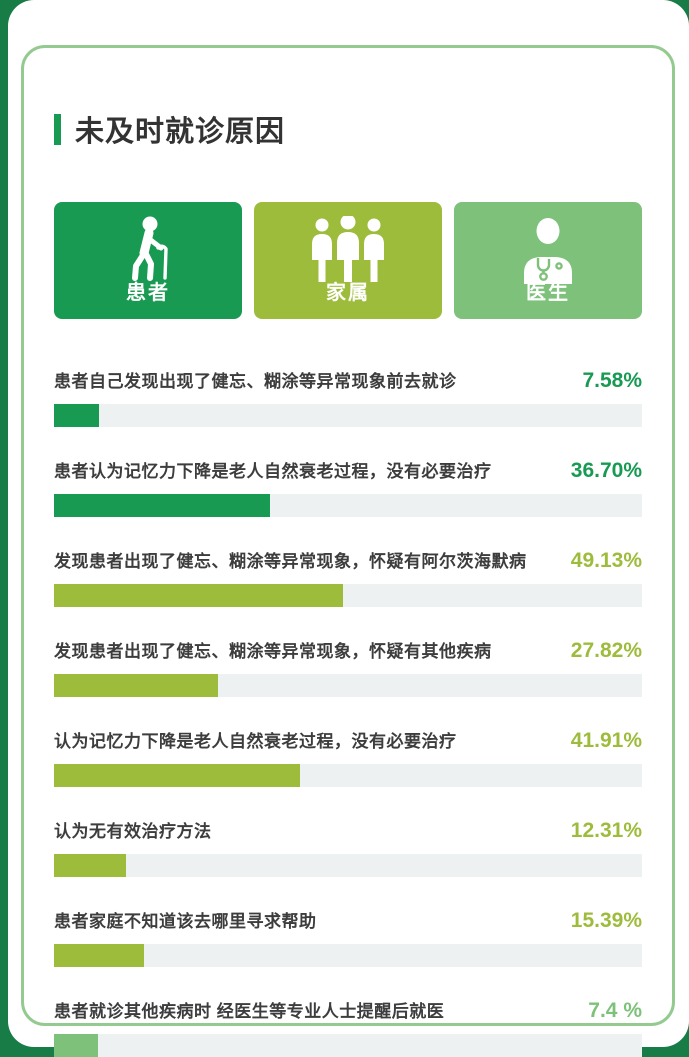  I want to click on bar-row: 患者自己发现出现了健忘、糊涂等异常现象前去就诊 7.58%, so click(348, 397).